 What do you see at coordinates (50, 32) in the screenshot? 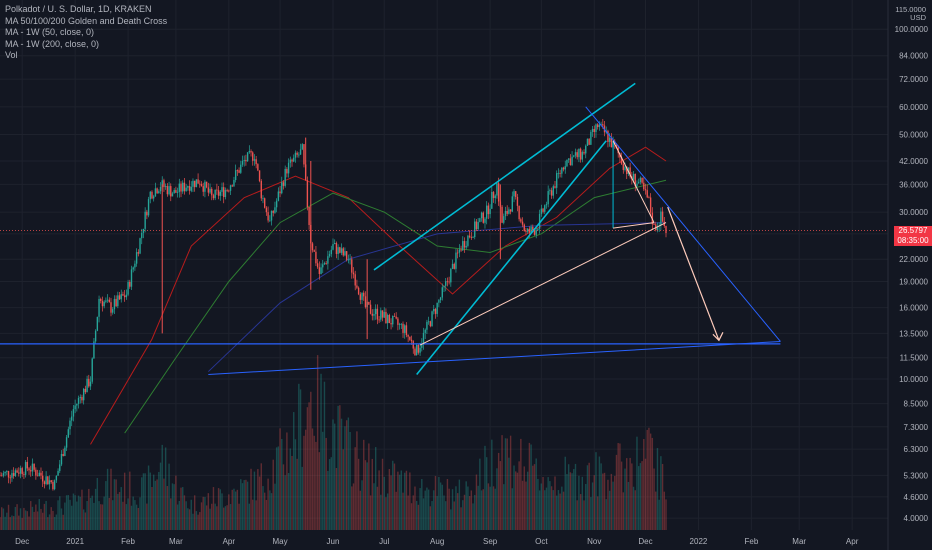
I see `indicator-ma50w: MA - 1W (50, close, 0)` at bounding box center [50, 32].